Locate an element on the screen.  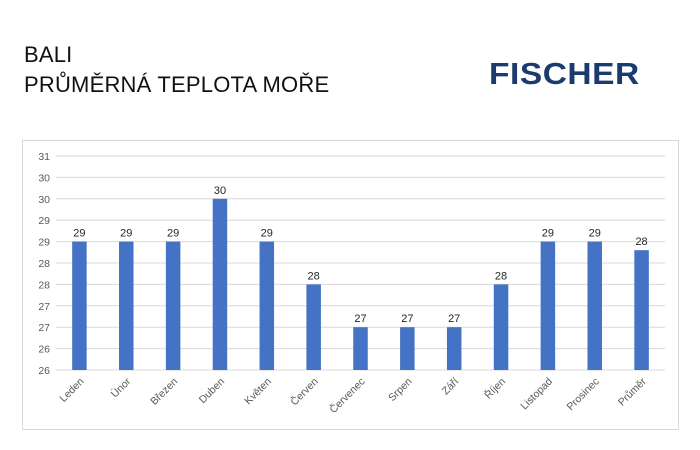
x-tick-label: Leden is located at coordinates (71, 390).